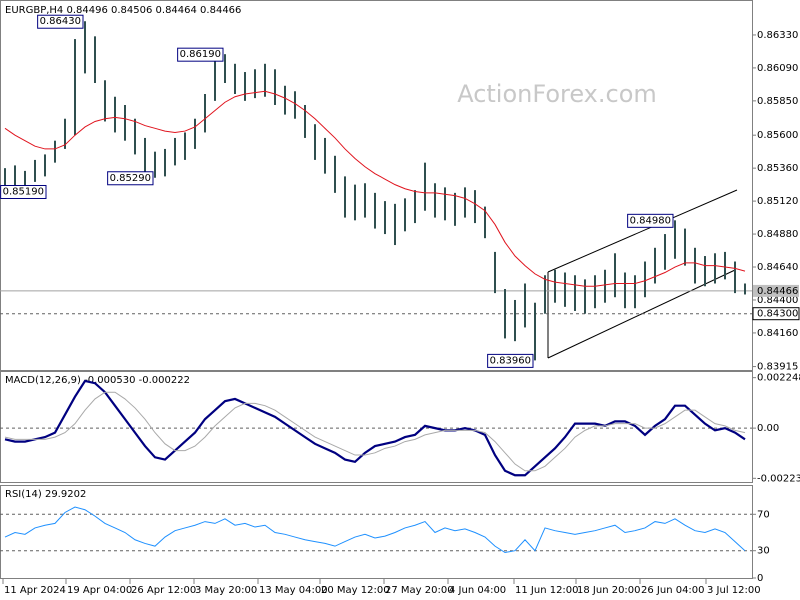 The image size is (800, 600). Describe the element at coordinates (763, 551) in the screenshot. I see `y-tick-label: 30` at that location.